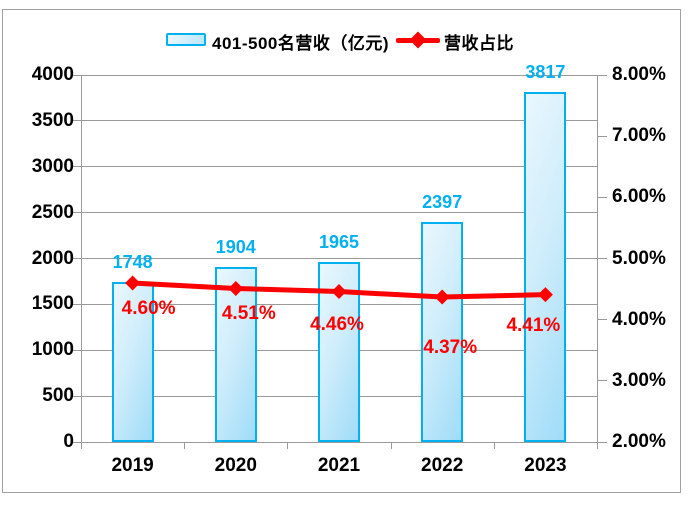  Describe the element at coordinates (52, 304) in the screenshot. I see `left-axis-tick-label: 1500` at that location.